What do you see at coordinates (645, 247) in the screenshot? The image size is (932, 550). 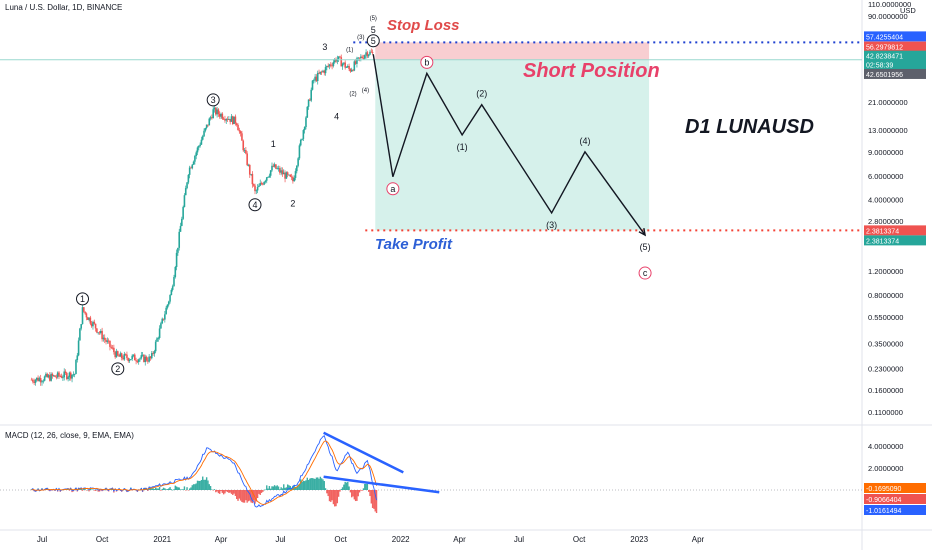 I see `wave-label: (5)` at bounding box center [645, 247].